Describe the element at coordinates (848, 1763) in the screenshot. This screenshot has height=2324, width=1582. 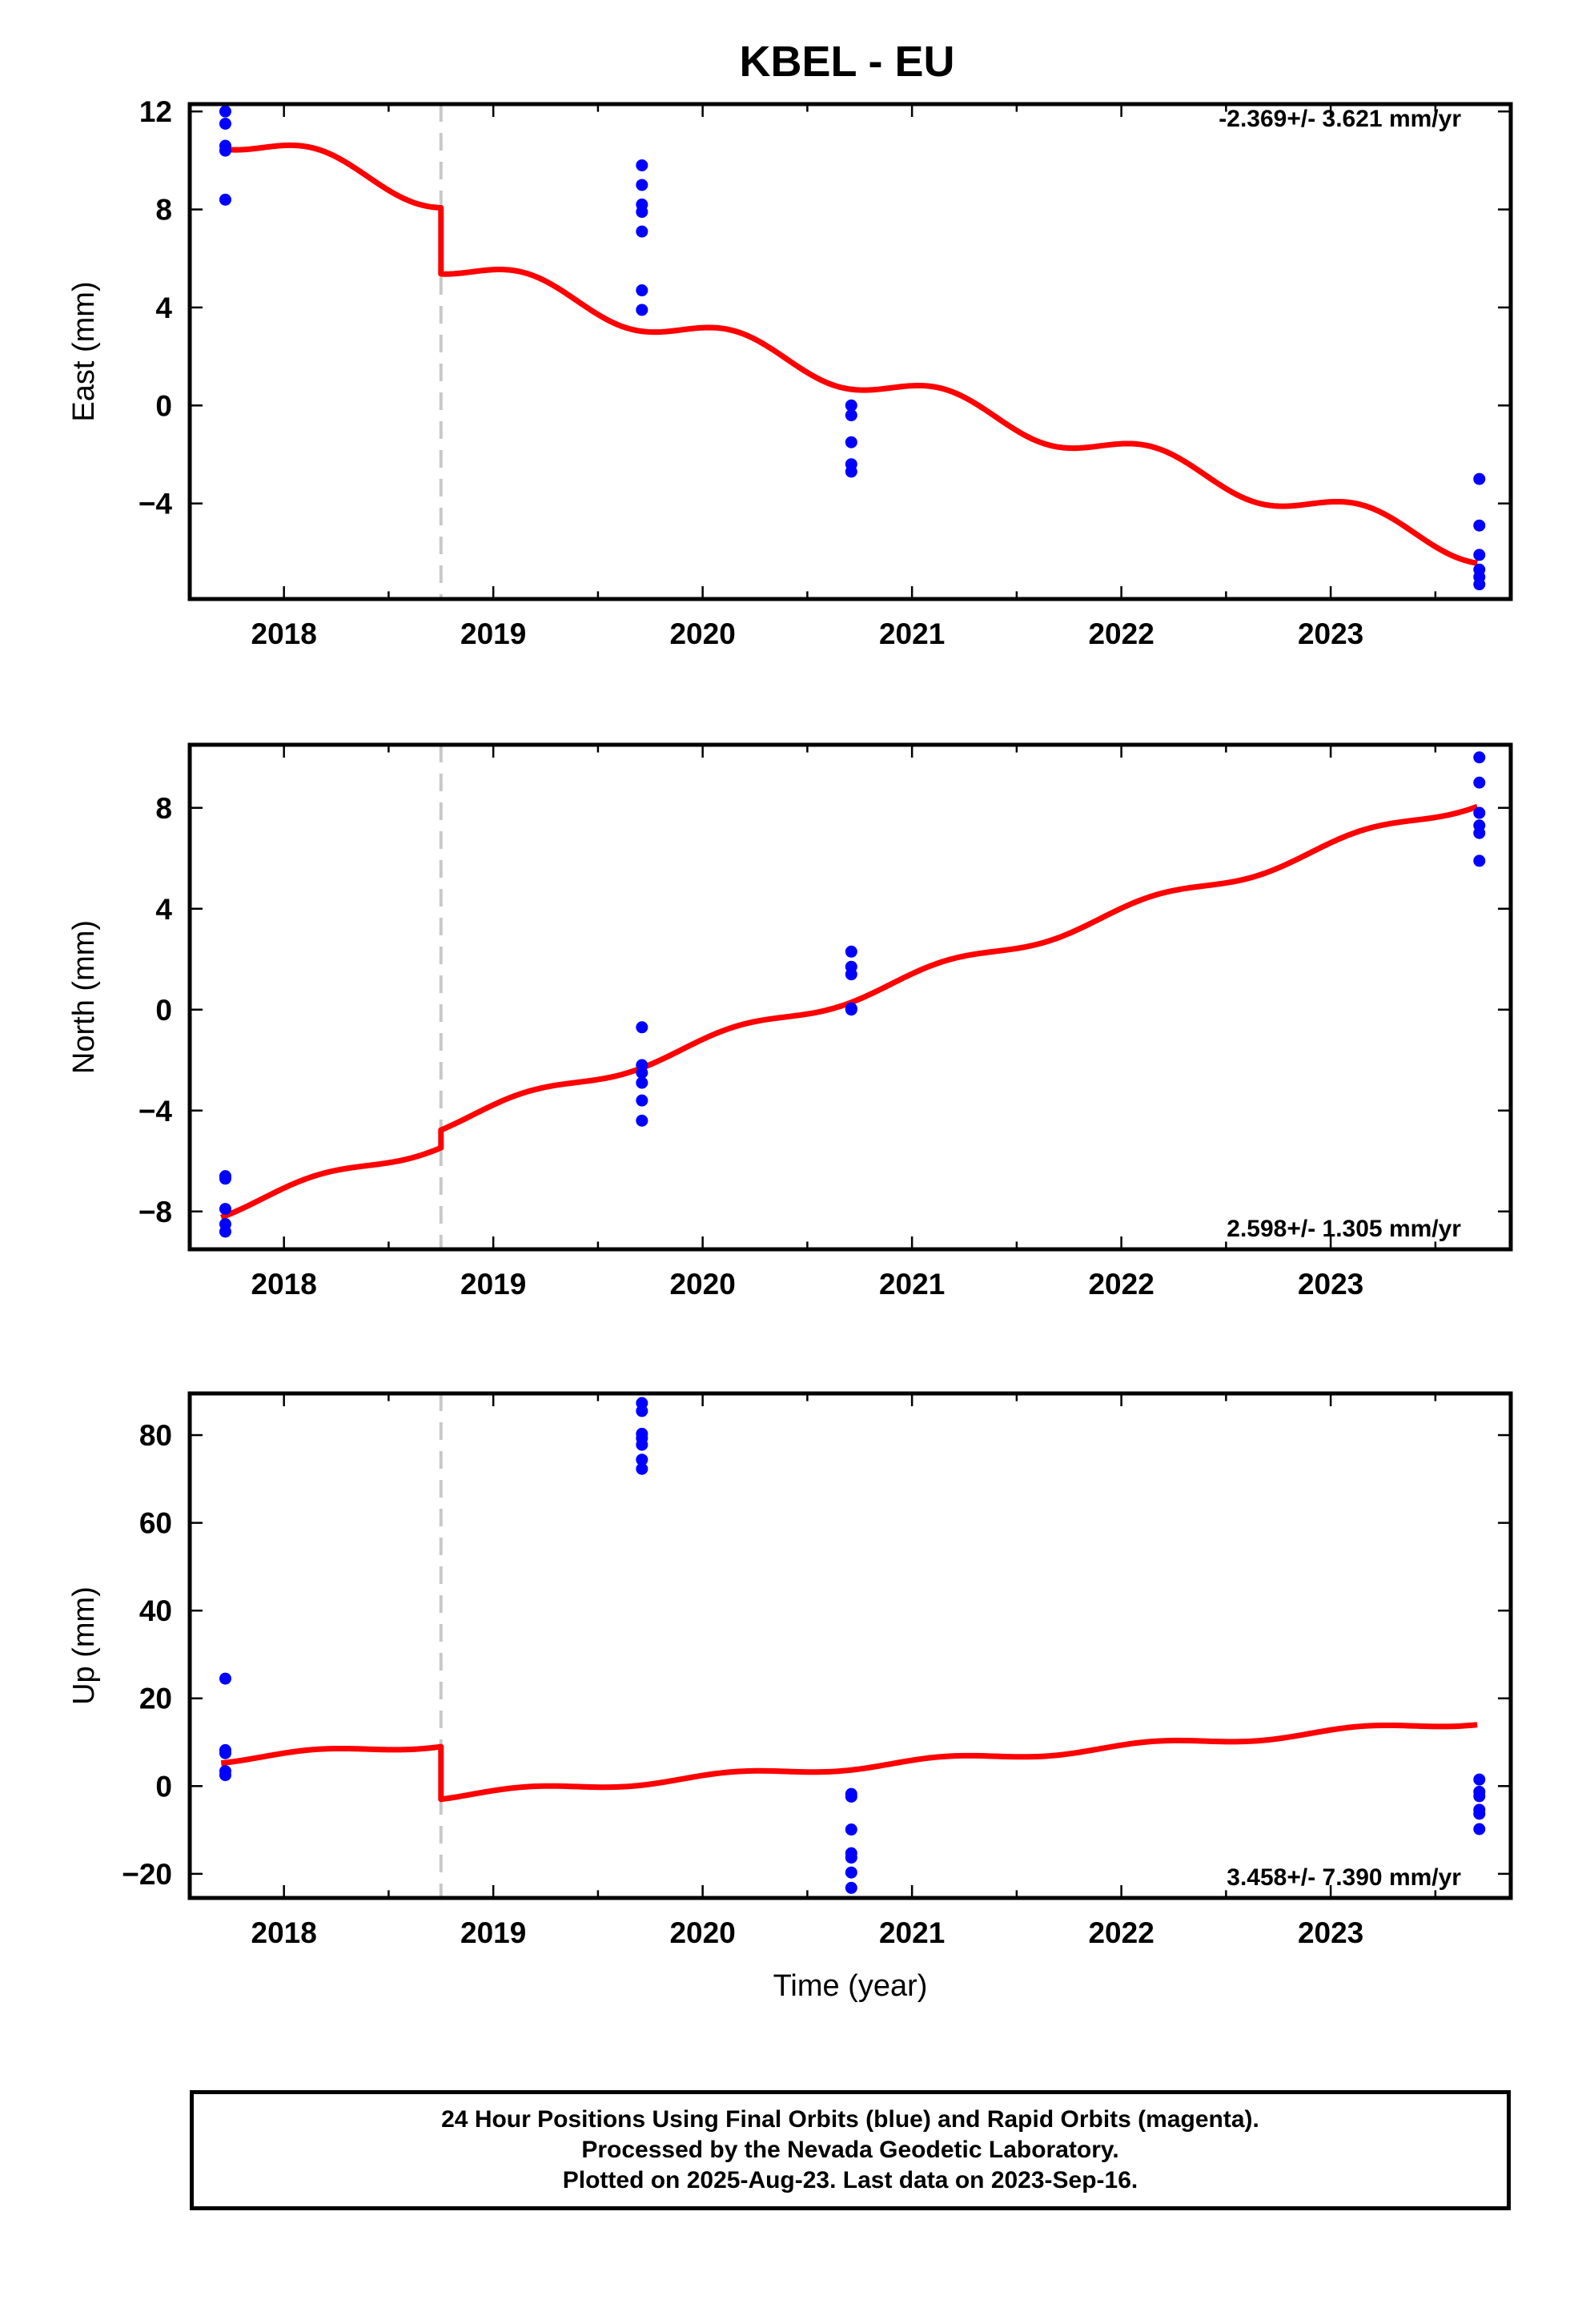
I see `up-model-curve` at that location.